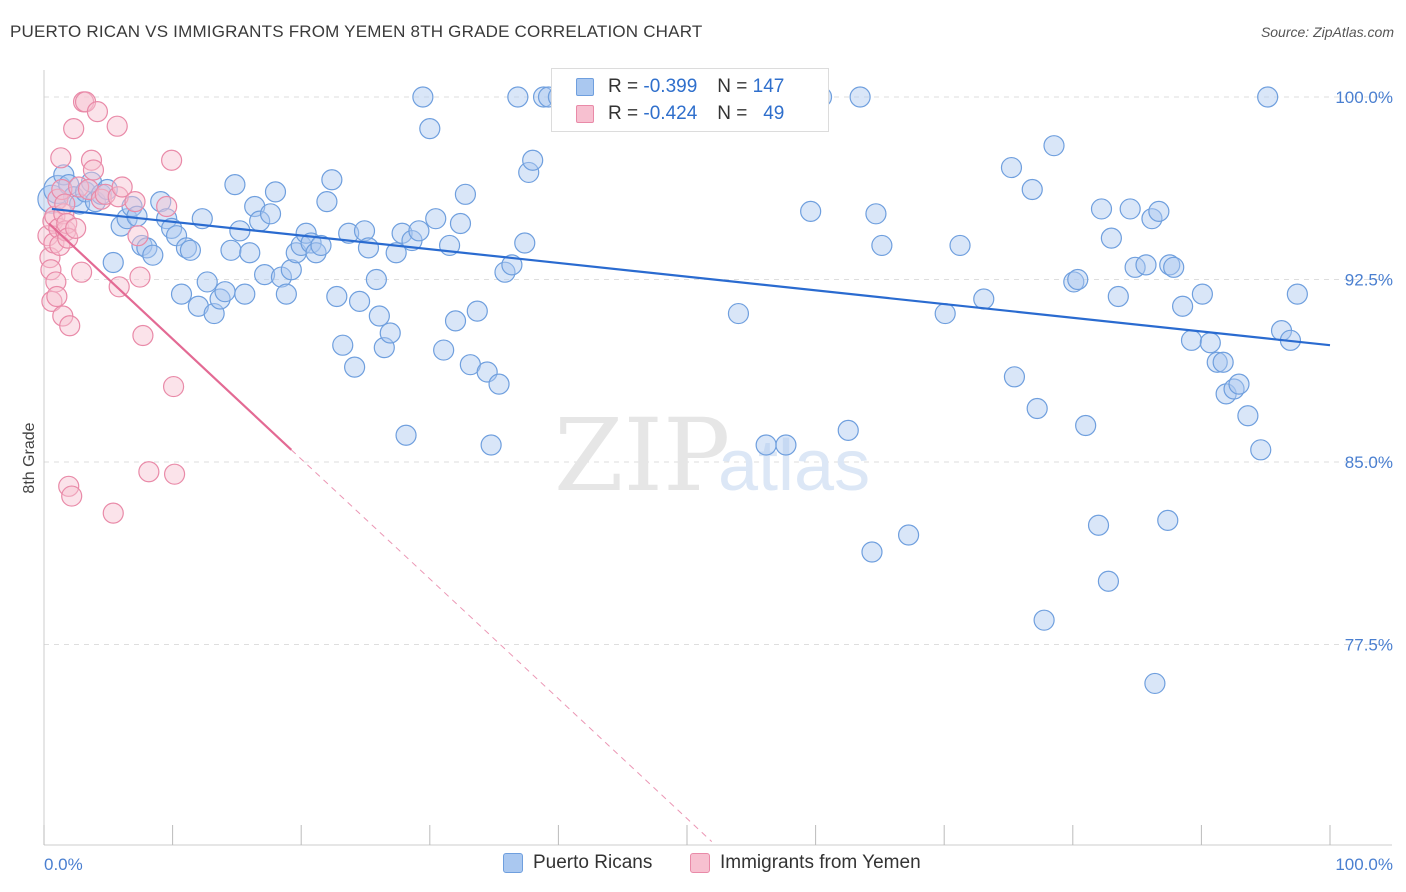  What do you see at coordinates (690, 100) in the screenshot?
I see `stats-legend: R = -0.399 N = 147 R = -0.424 N = 49` at bounding box center [690, 100].